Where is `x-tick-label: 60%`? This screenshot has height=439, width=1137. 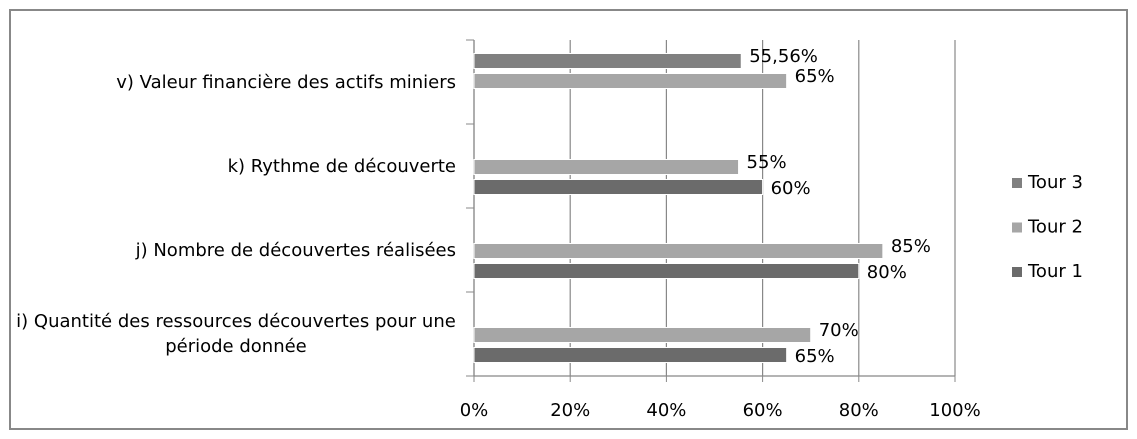 x-tick-label: 60% is located at coordinates (763, 410).